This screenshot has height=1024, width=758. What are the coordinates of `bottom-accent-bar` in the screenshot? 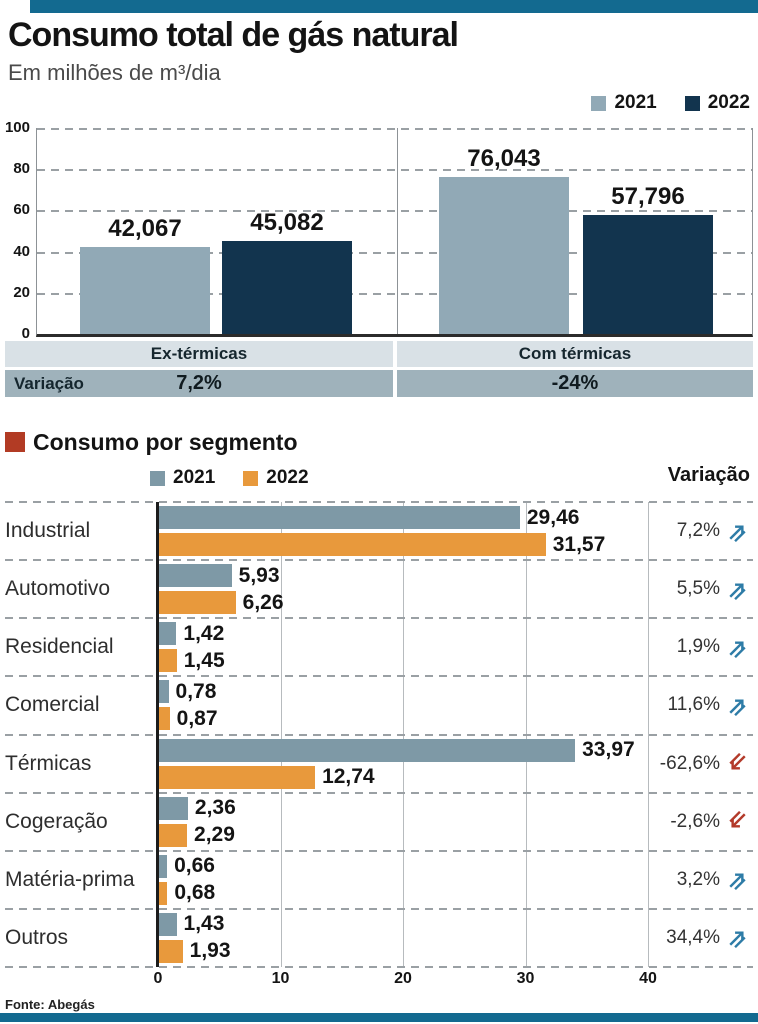 It's located at (379, 1017).